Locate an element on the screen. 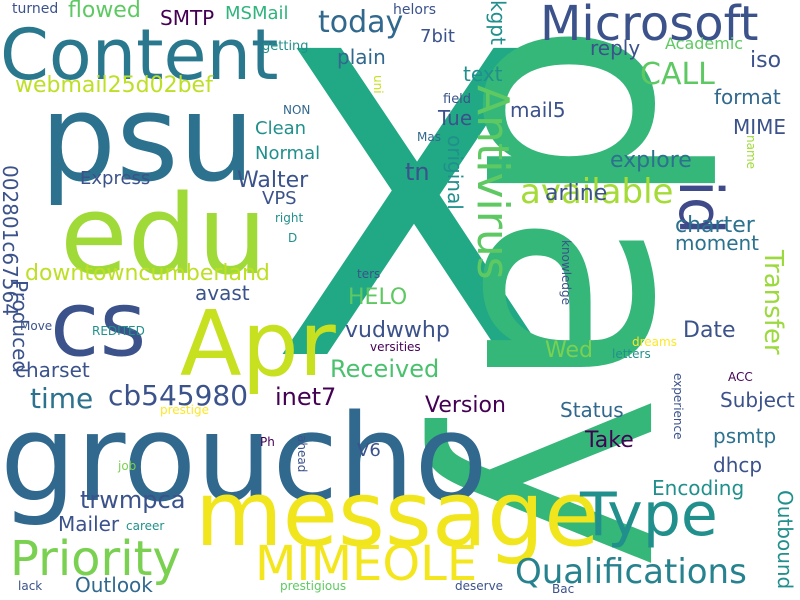 The width and height of the screenshot is (800, 600). word-priority: Priority is located at coordinates (95, 559).